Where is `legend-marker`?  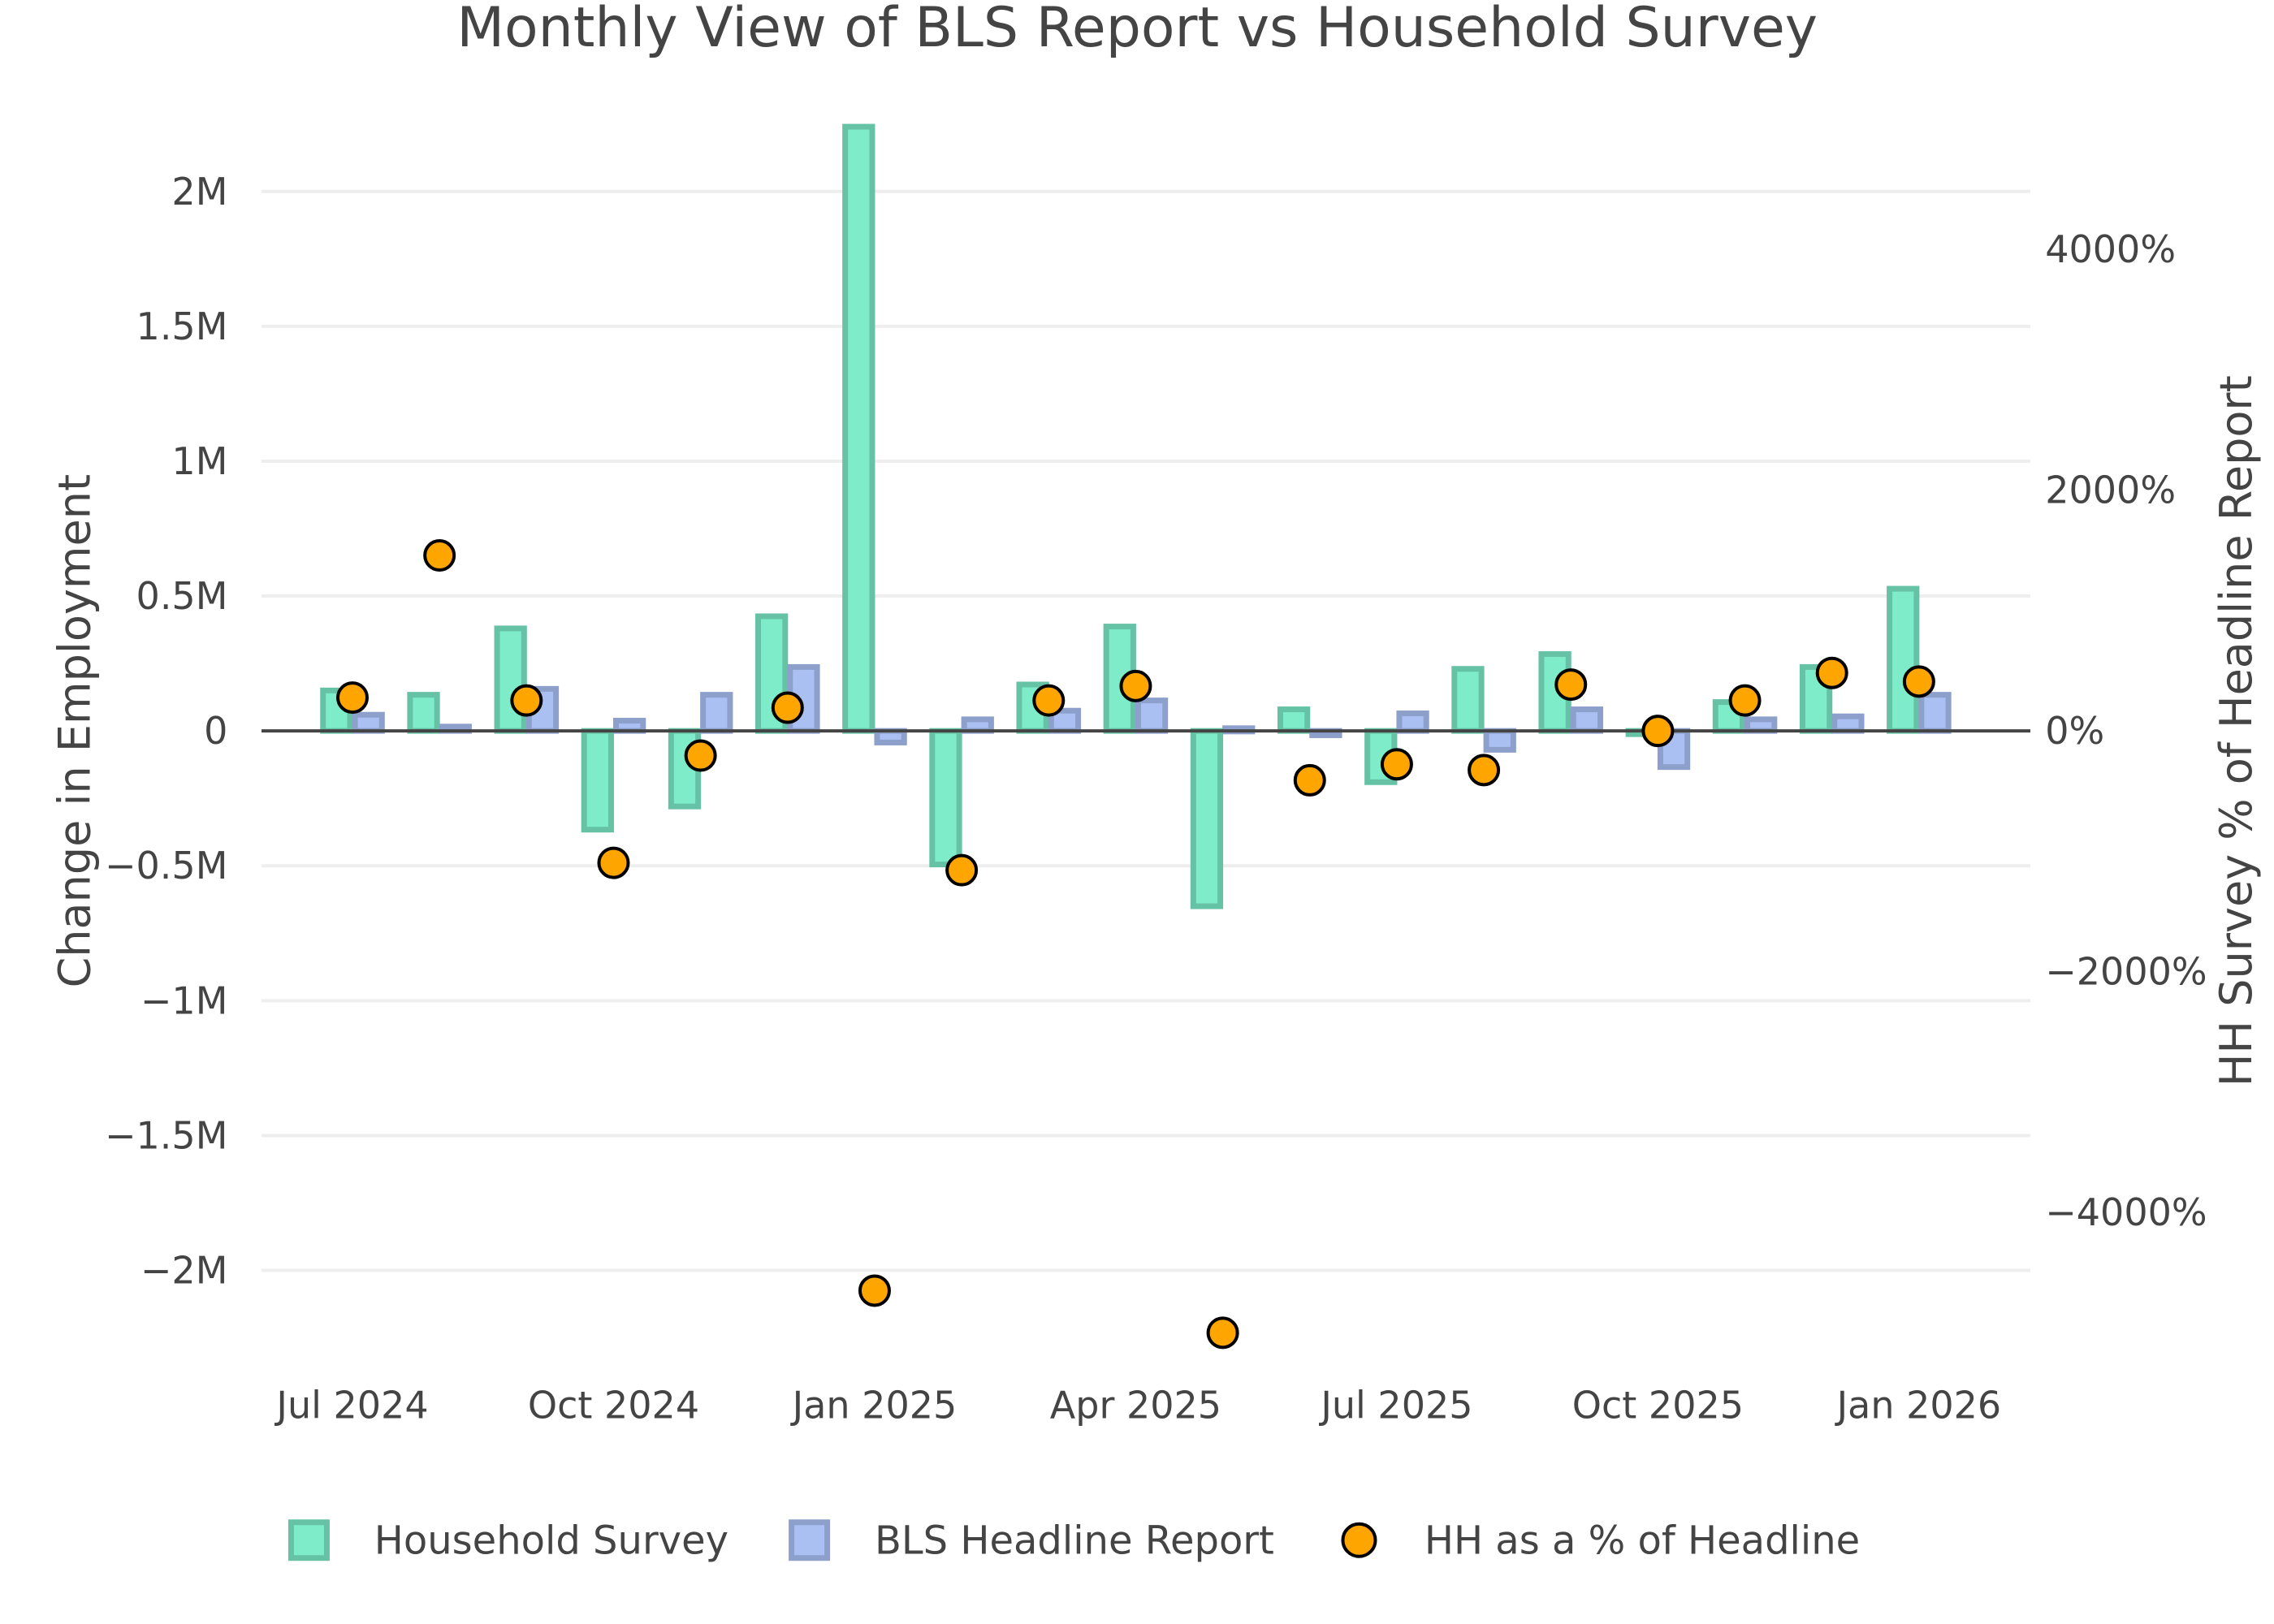
legend-marker is located at coordinates (1359, 1540).